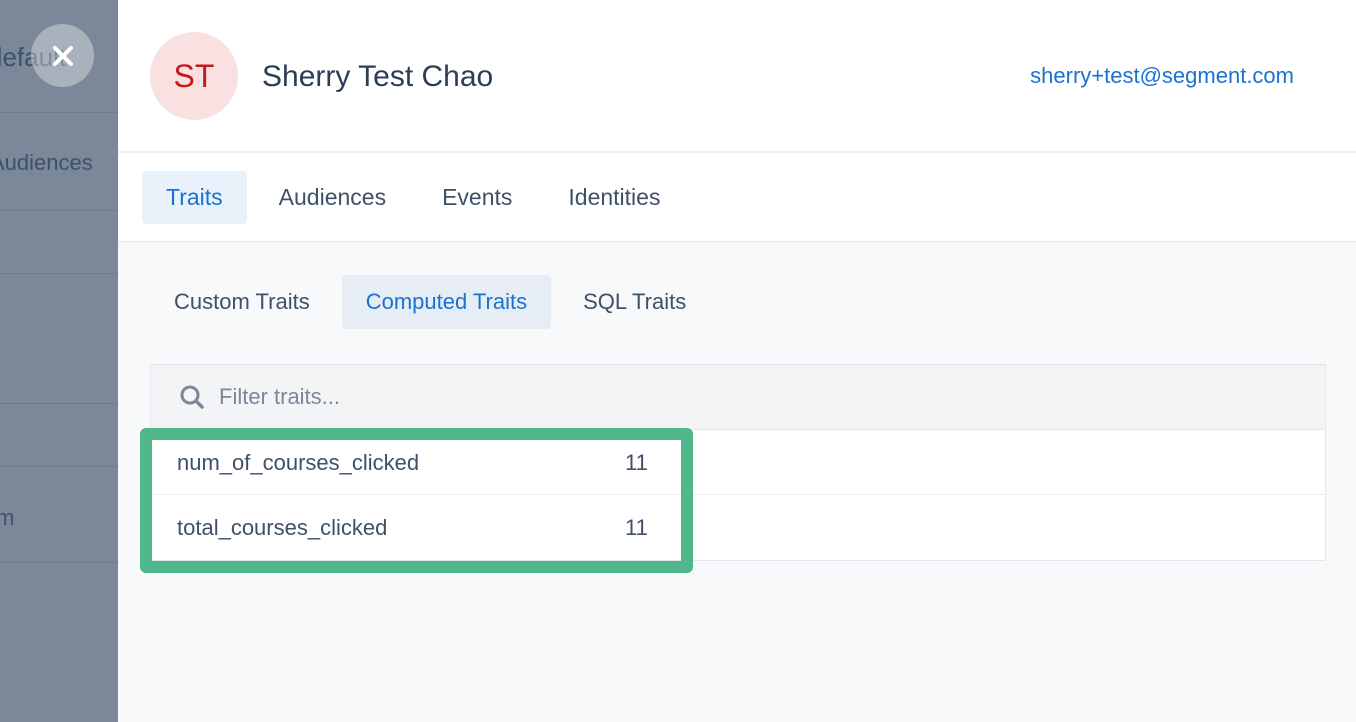 This screenshot has width=1356, height=722. What do you see at coordinates (298, 462) in the screenshot?
I see `trait-key: num_of_courses_clicked` at bounding box center [298, 462].